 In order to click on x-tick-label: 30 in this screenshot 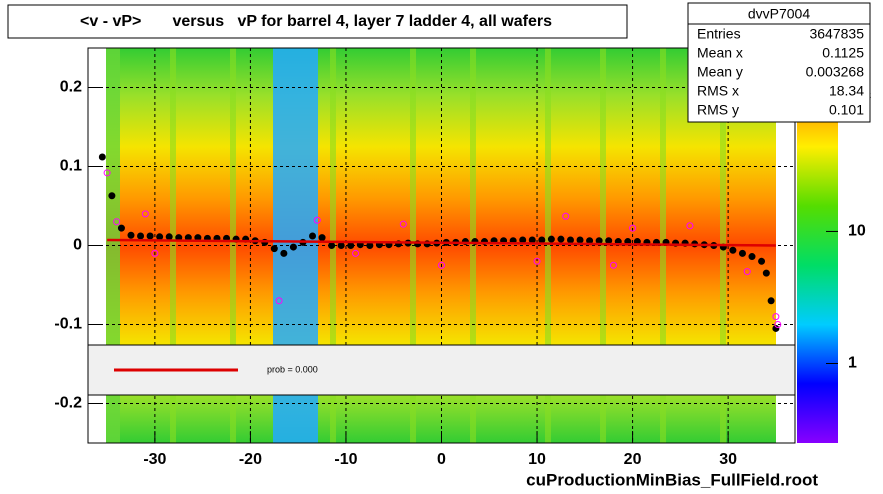, I will do `click(728, 459)`.